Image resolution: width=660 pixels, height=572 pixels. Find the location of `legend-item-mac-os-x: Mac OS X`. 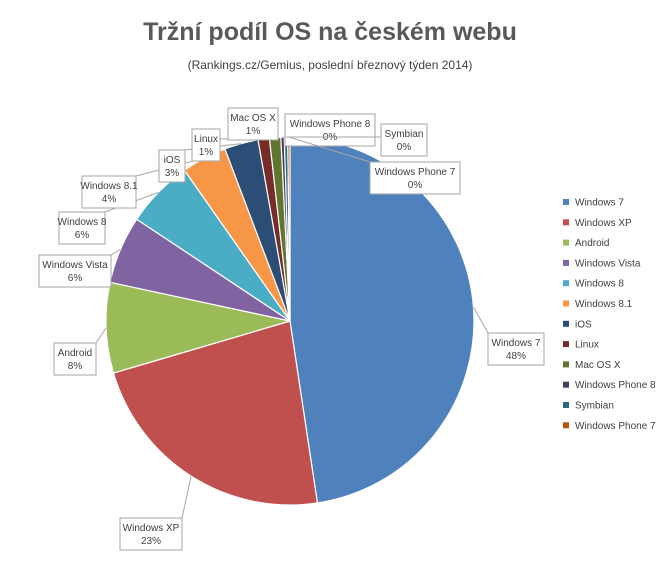

legend-item-mac-os-x: Mac OS X is located at coordinates (592, 365).